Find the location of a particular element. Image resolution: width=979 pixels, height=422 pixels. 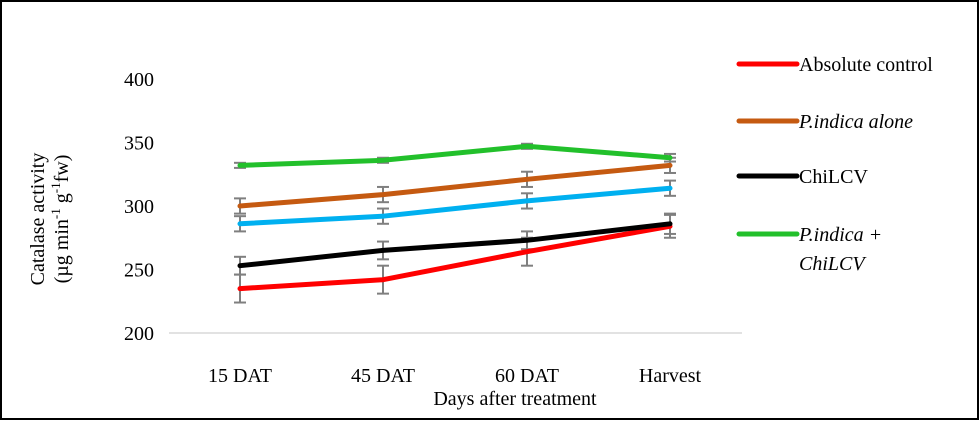

x-axis-title: Days after treatment is located at coordinates (515, 399).